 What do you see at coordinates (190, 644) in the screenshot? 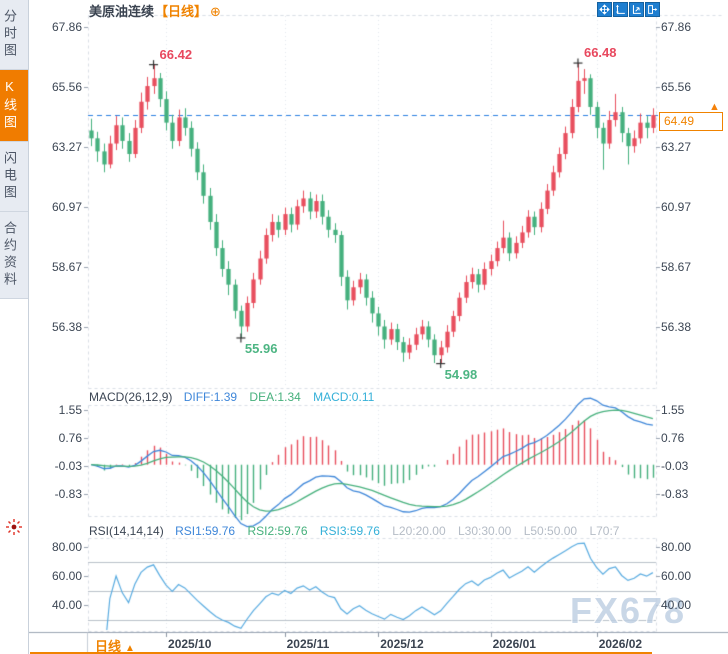
I see `xaxis-date-label: 2025/10` at bounding box center [190, 644].